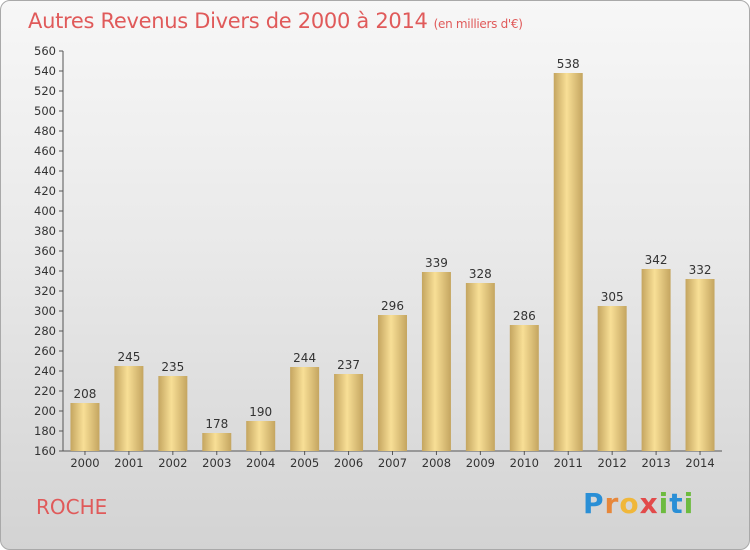 This screenshot has width=750, height=550. I want to click on x-tick-label: 2010, so click(524, 463).